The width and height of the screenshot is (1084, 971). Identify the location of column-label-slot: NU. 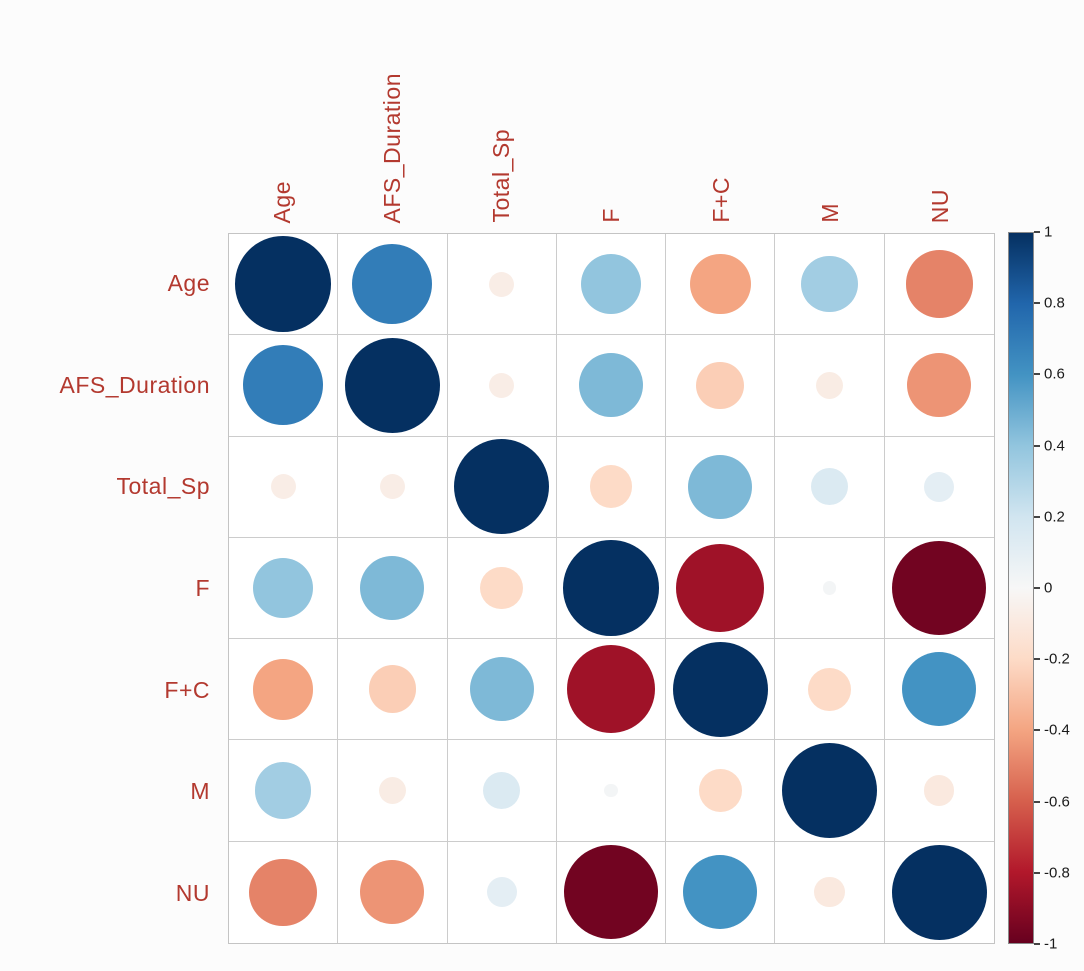
(940, 116).